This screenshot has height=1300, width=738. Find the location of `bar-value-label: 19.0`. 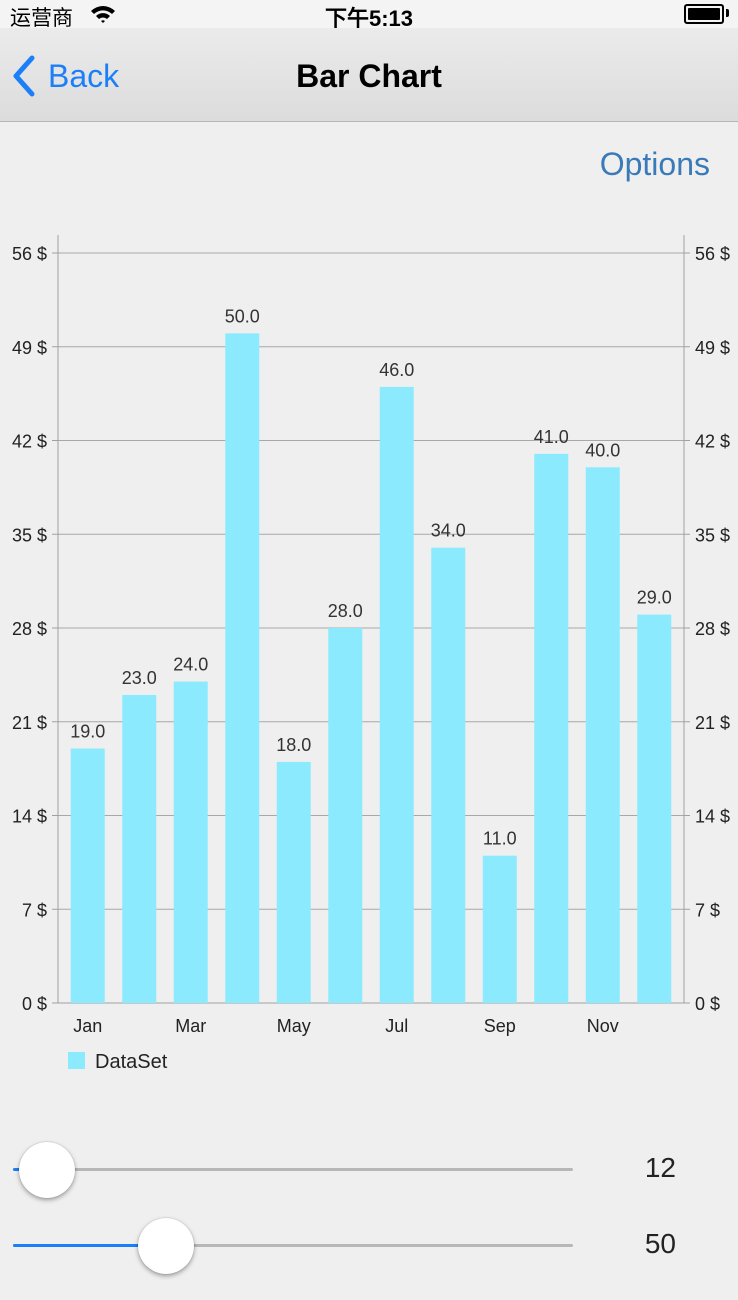

bar-value-label: 19.0 is located at coordinates (87, 732).